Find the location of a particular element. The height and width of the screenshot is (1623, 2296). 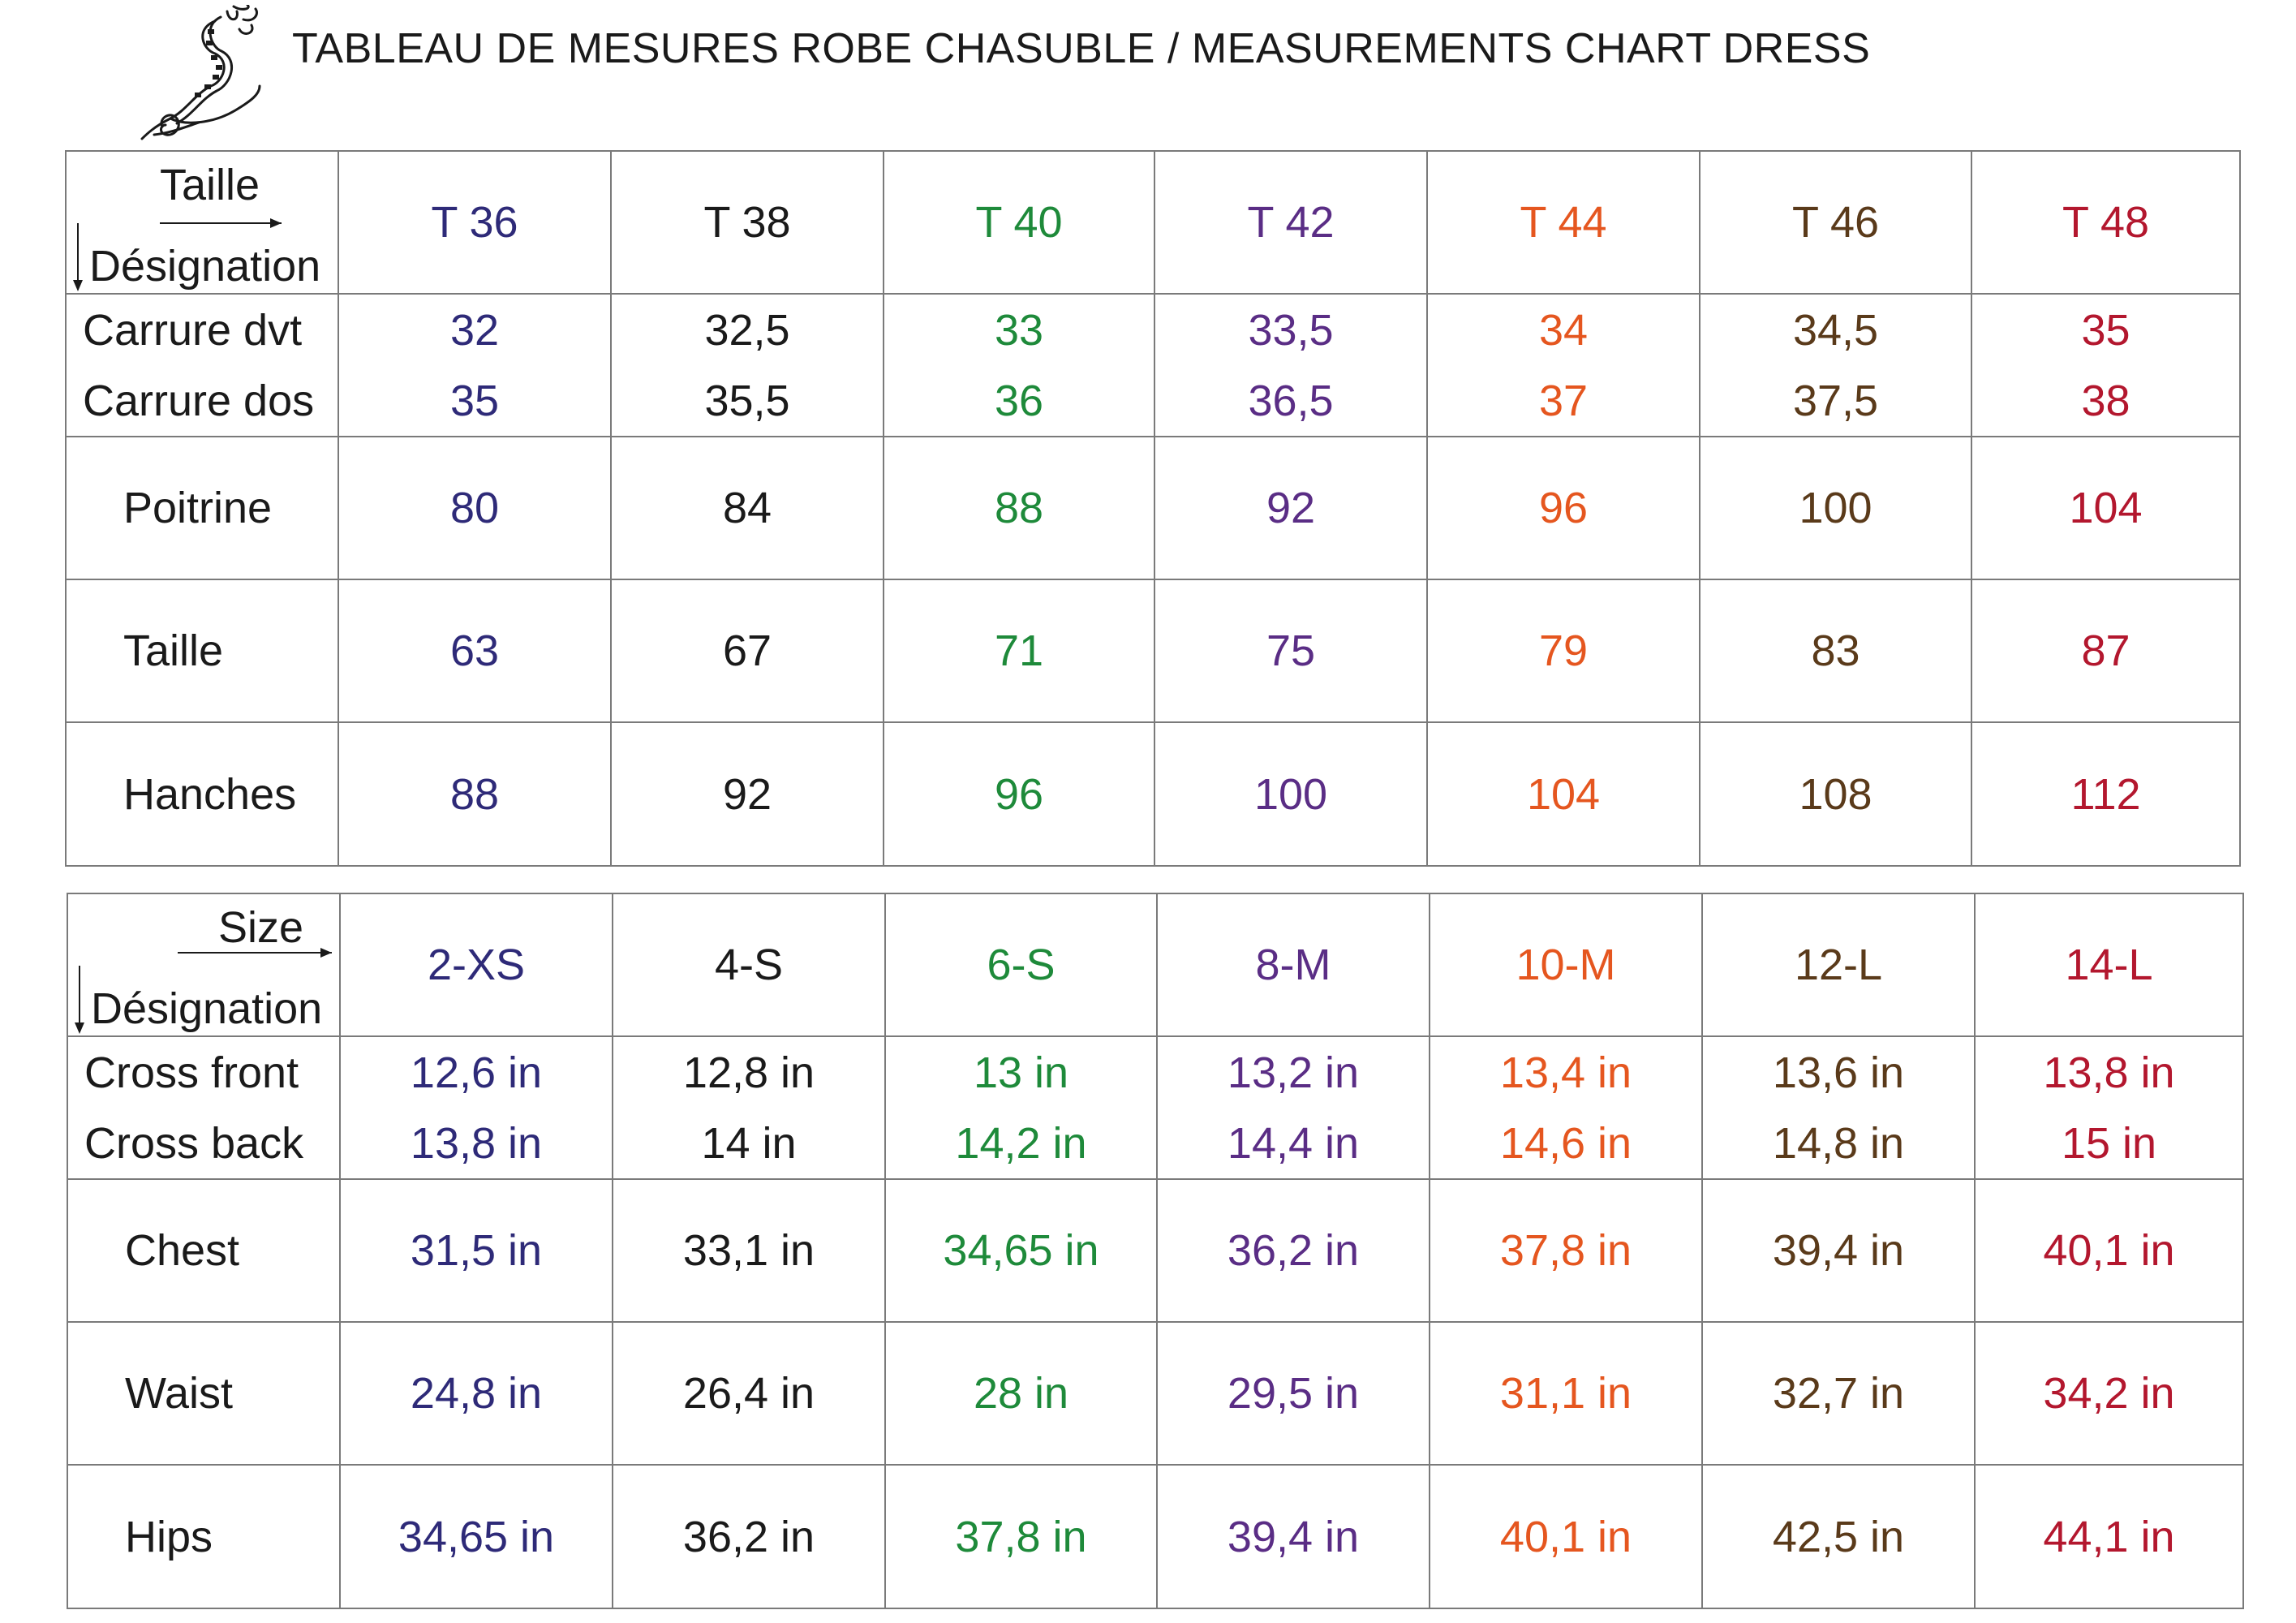

en-size-header: 6-S is located at coordinates (1021, 965).